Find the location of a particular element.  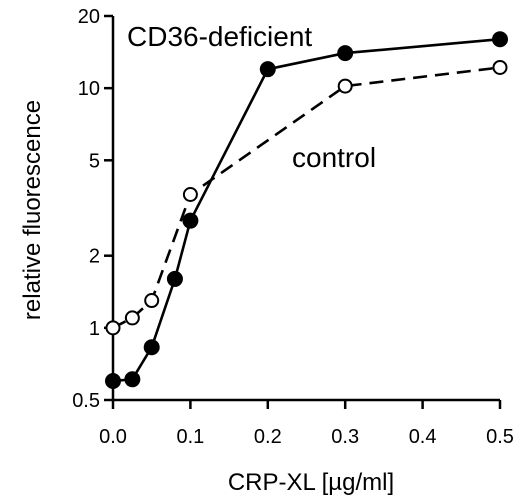

y-tick-label: 0.5 is located at coordinates (86, 401).